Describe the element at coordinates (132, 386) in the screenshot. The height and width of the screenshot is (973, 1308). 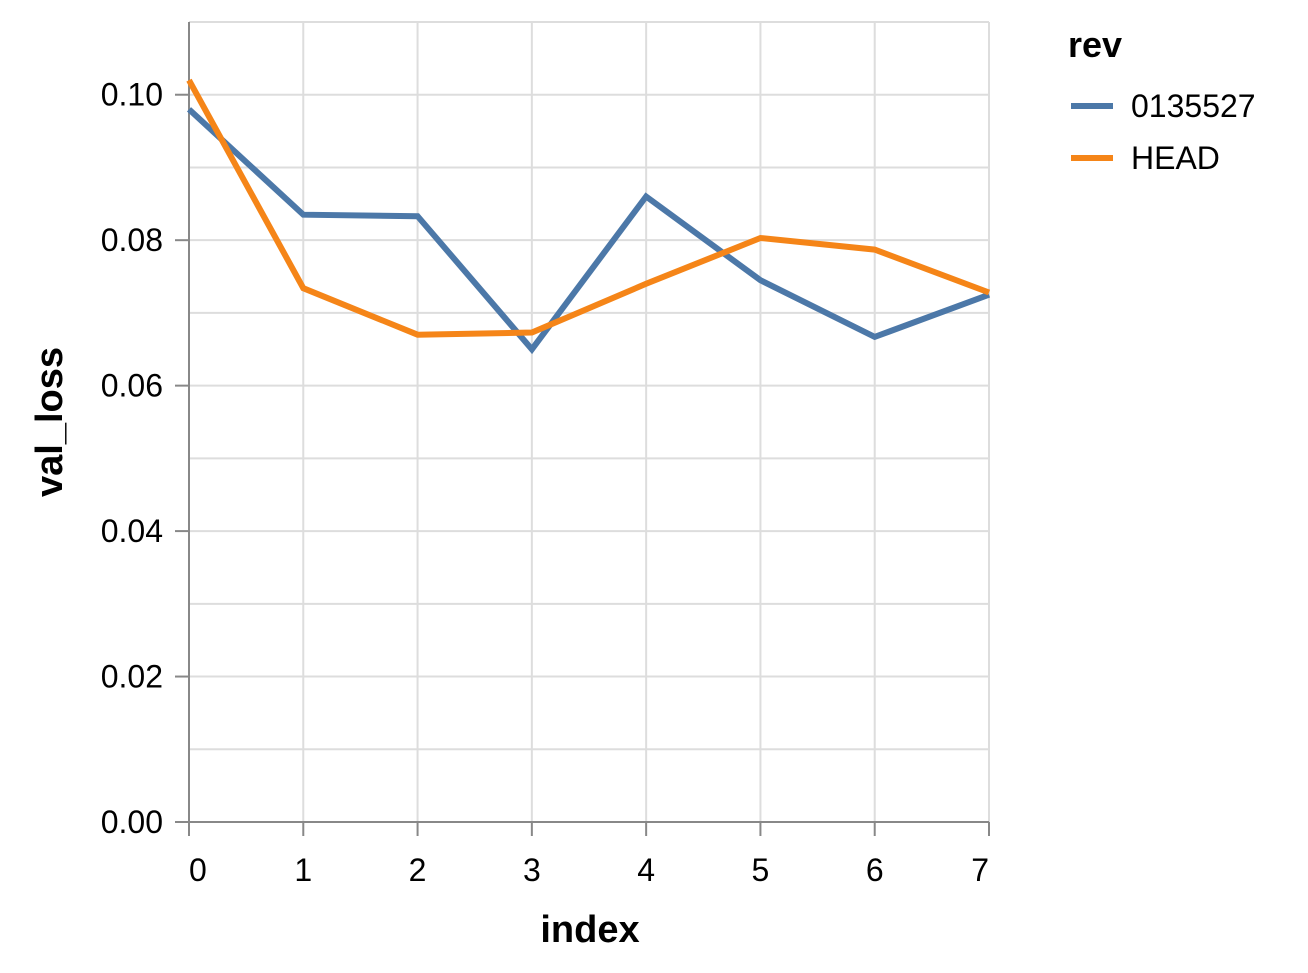
I see `y-tick-label: 0.06` at that location.